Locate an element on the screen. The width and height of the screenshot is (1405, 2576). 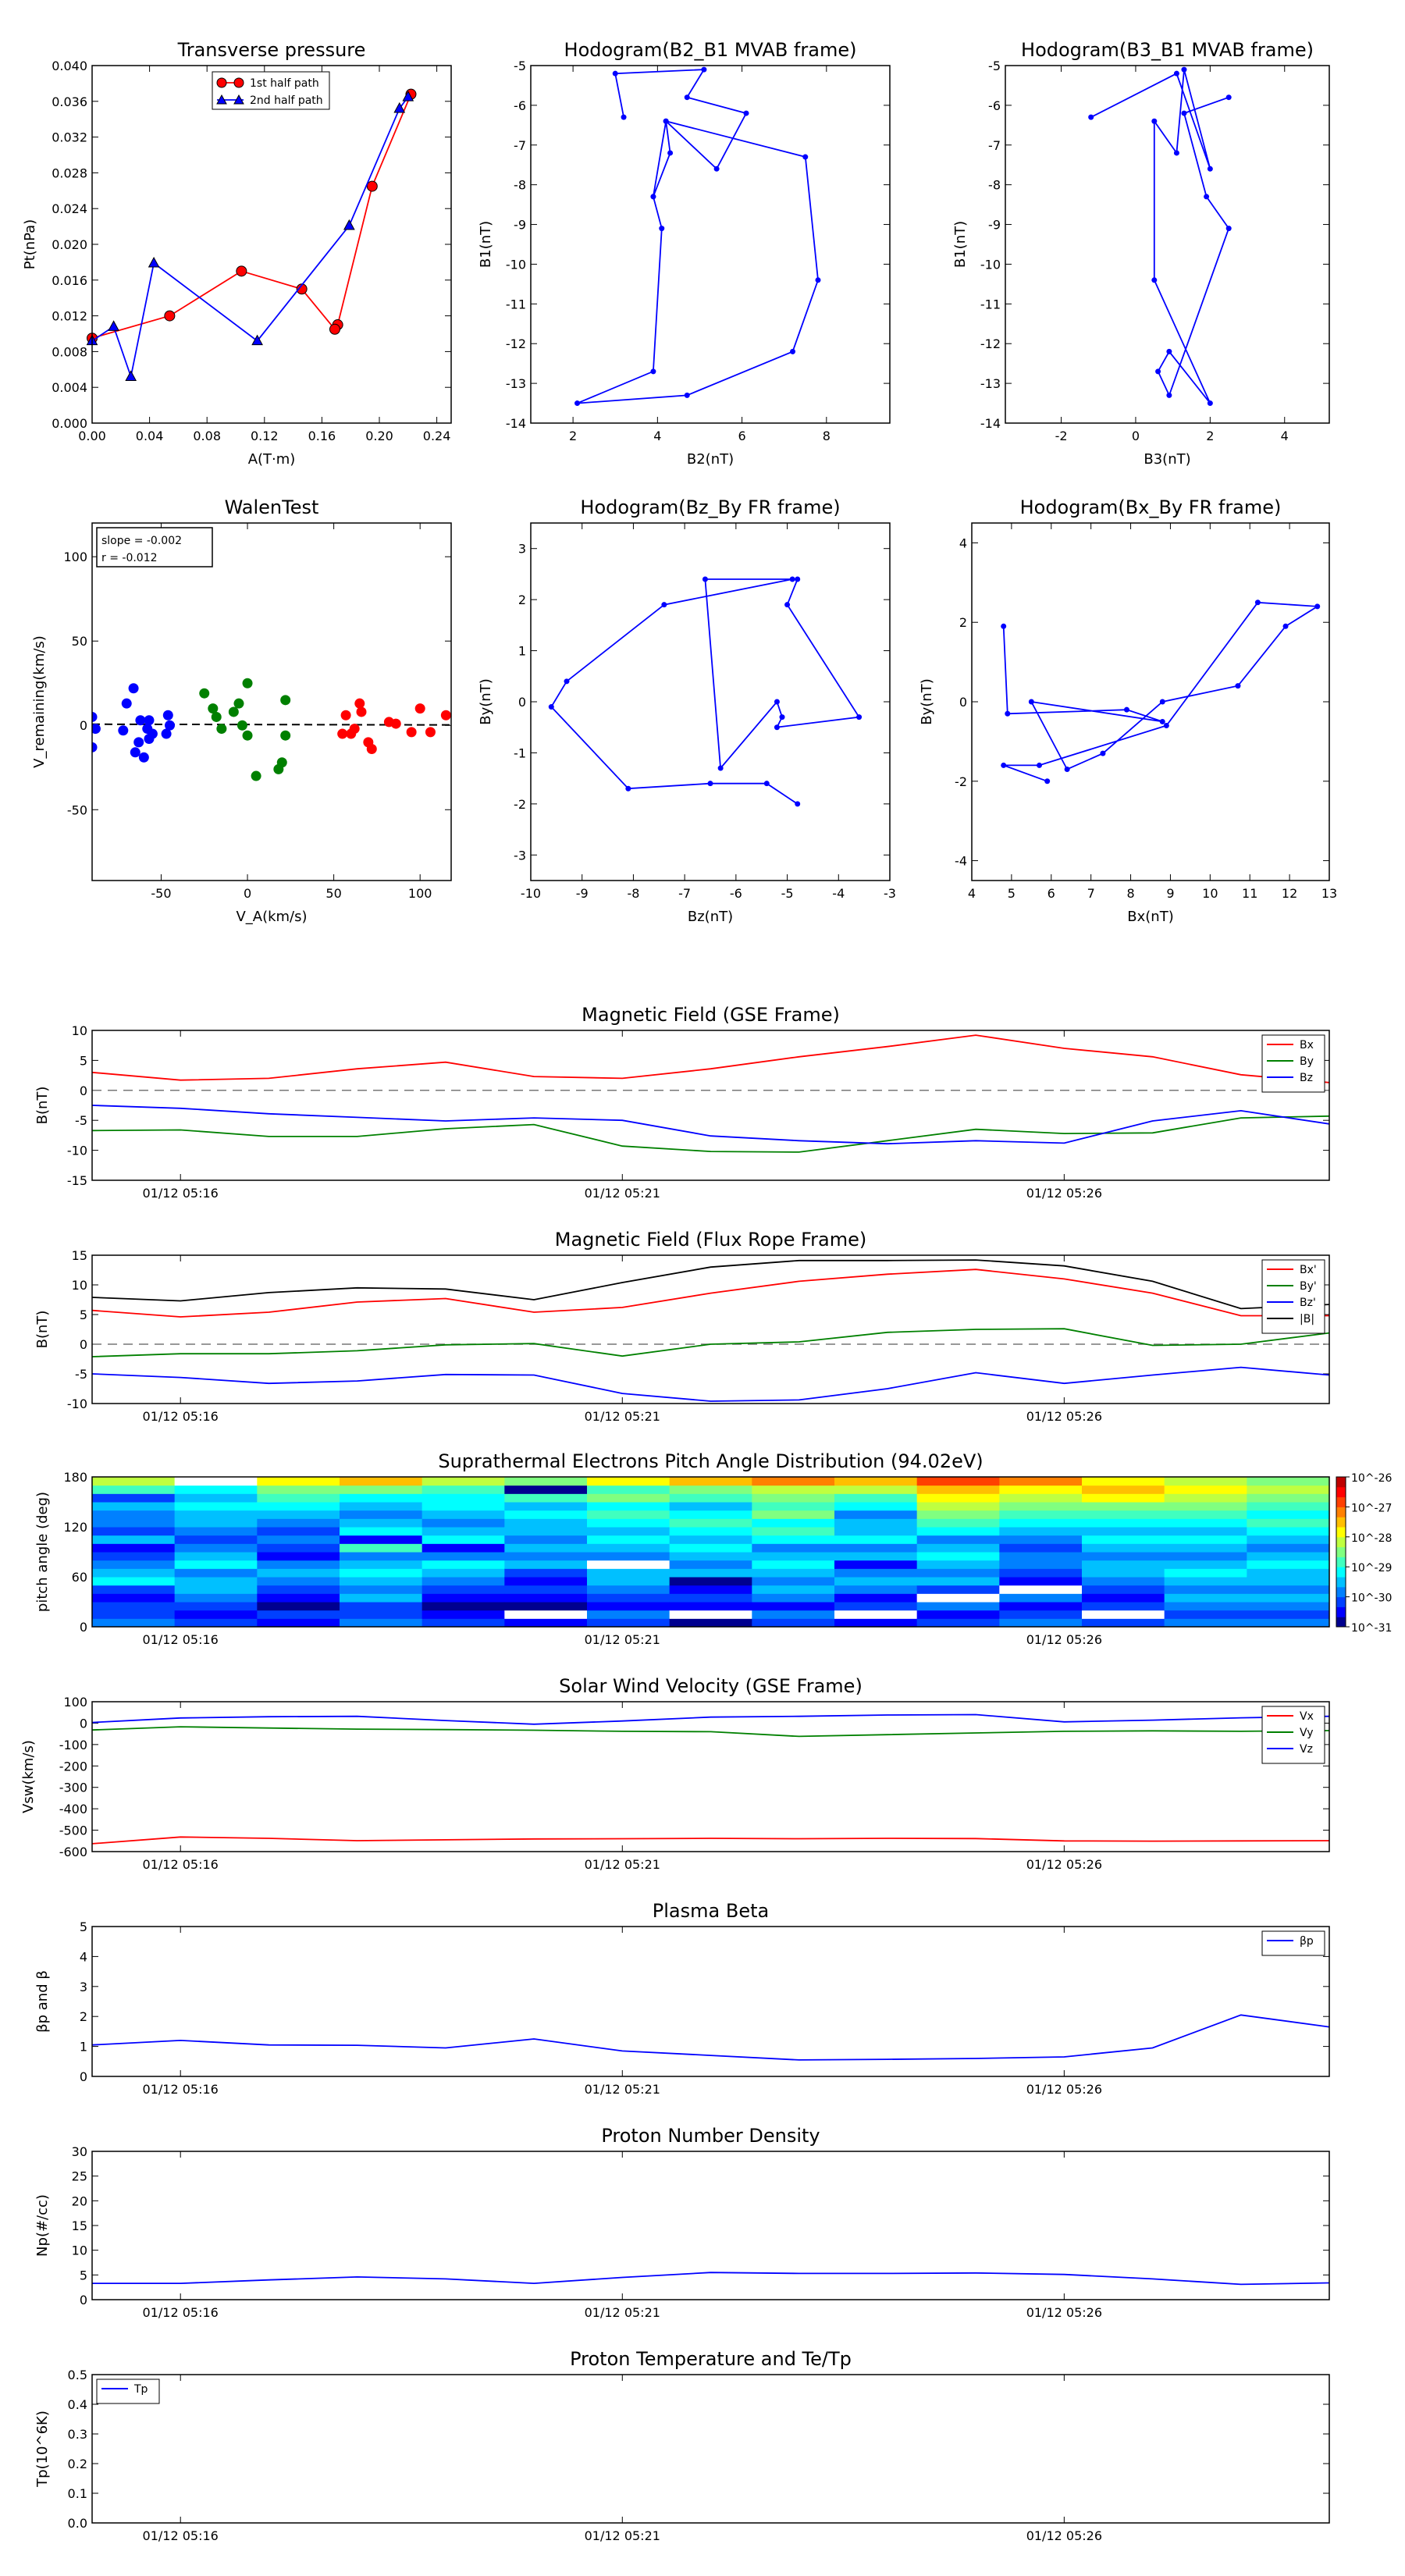
y-tick-label: -9 is located at coordinates (520, 225).